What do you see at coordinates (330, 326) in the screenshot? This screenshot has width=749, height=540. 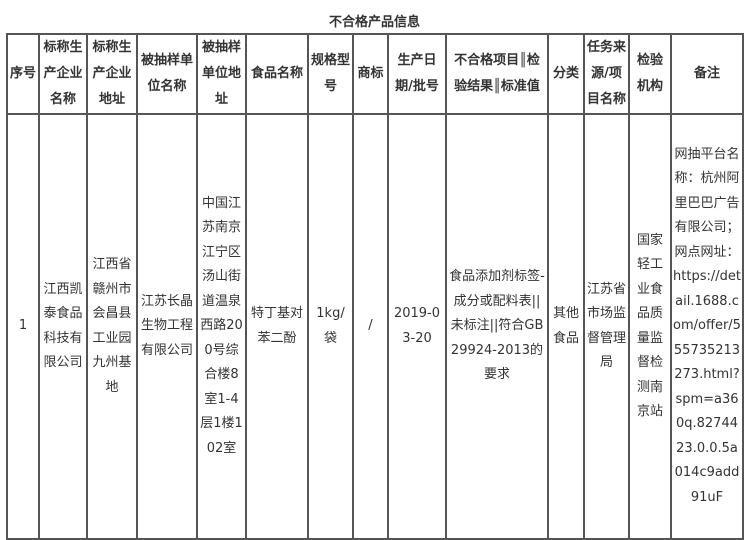 I see `table-cell: 1kg/袋` at bounding box center [330, 326].